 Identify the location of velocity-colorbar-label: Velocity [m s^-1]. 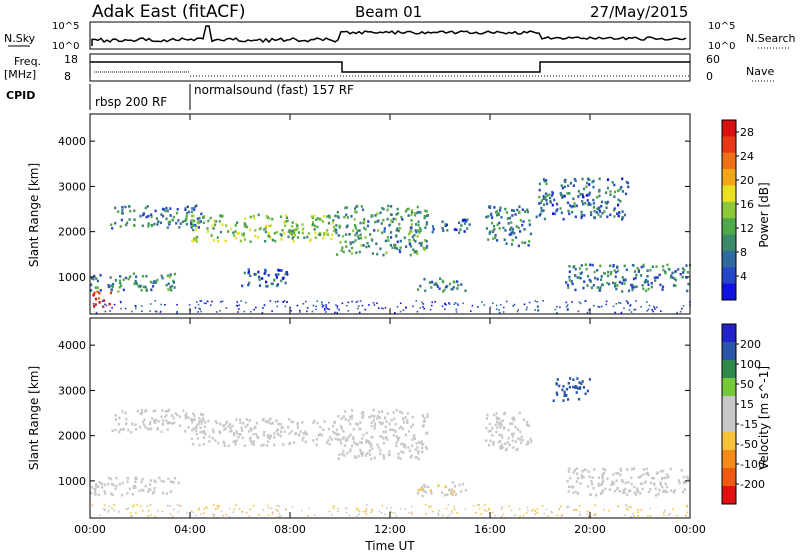
(764, 418).